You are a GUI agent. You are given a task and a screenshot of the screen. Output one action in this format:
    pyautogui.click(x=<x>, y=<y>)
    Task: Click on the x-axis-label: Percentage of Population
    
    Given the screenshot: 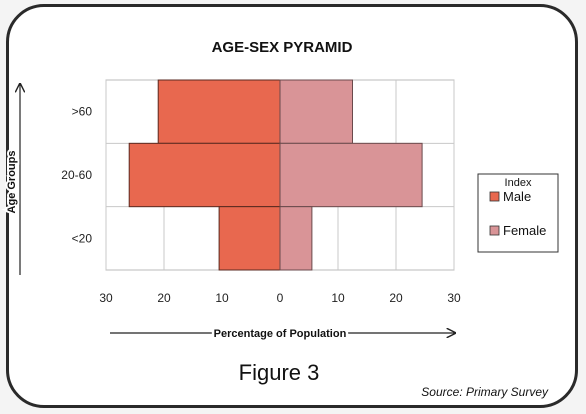 What is the action you would take?
    pyautogui.click(x=280, y=334)
    